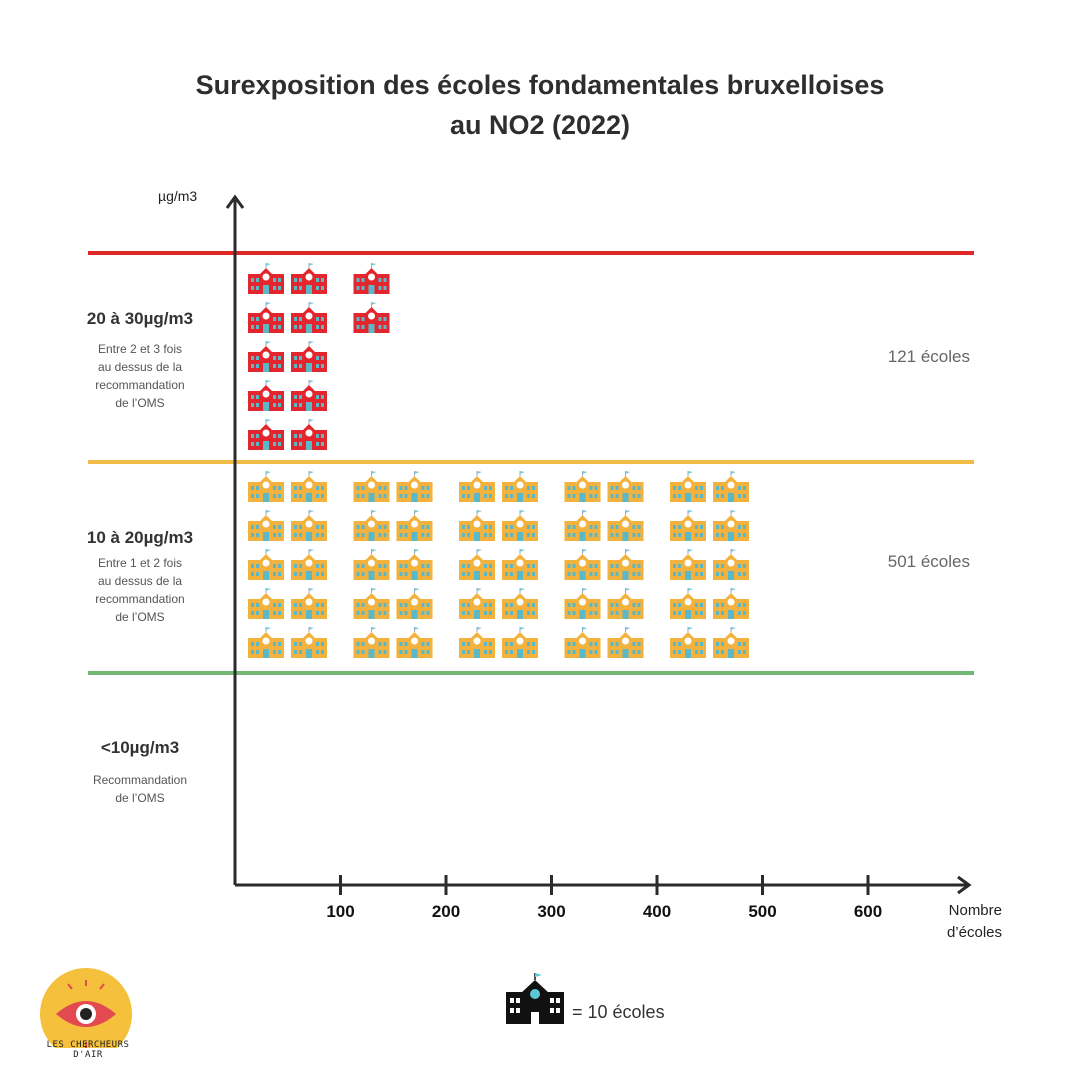 The height and width of the screenshot is (1080, 1080). I want to click on chart-title-line-2: au NO2 (2022), so click(540, 125).